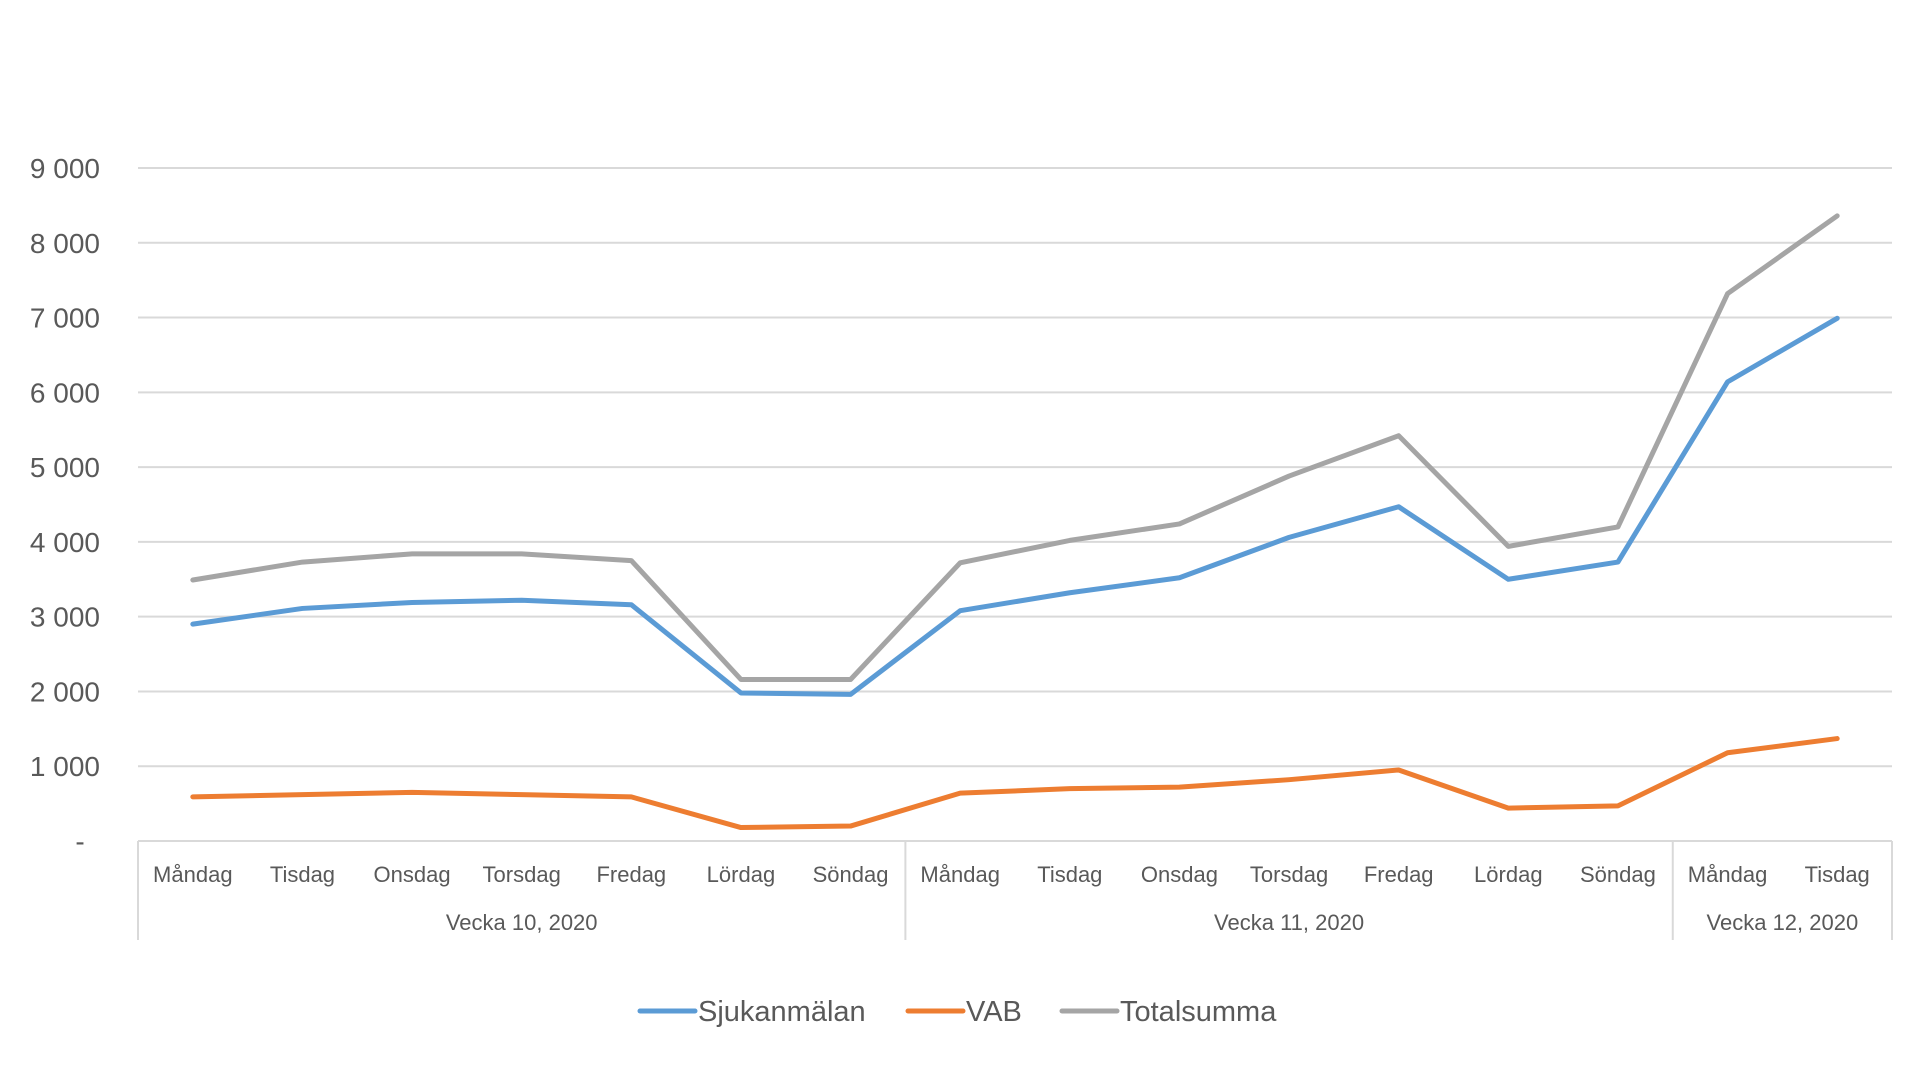 The image size is (1920, 1080). Describe the element at coordinates (65, 392) in the screenshot. I see `y-tick-label: 6 000` at that location.